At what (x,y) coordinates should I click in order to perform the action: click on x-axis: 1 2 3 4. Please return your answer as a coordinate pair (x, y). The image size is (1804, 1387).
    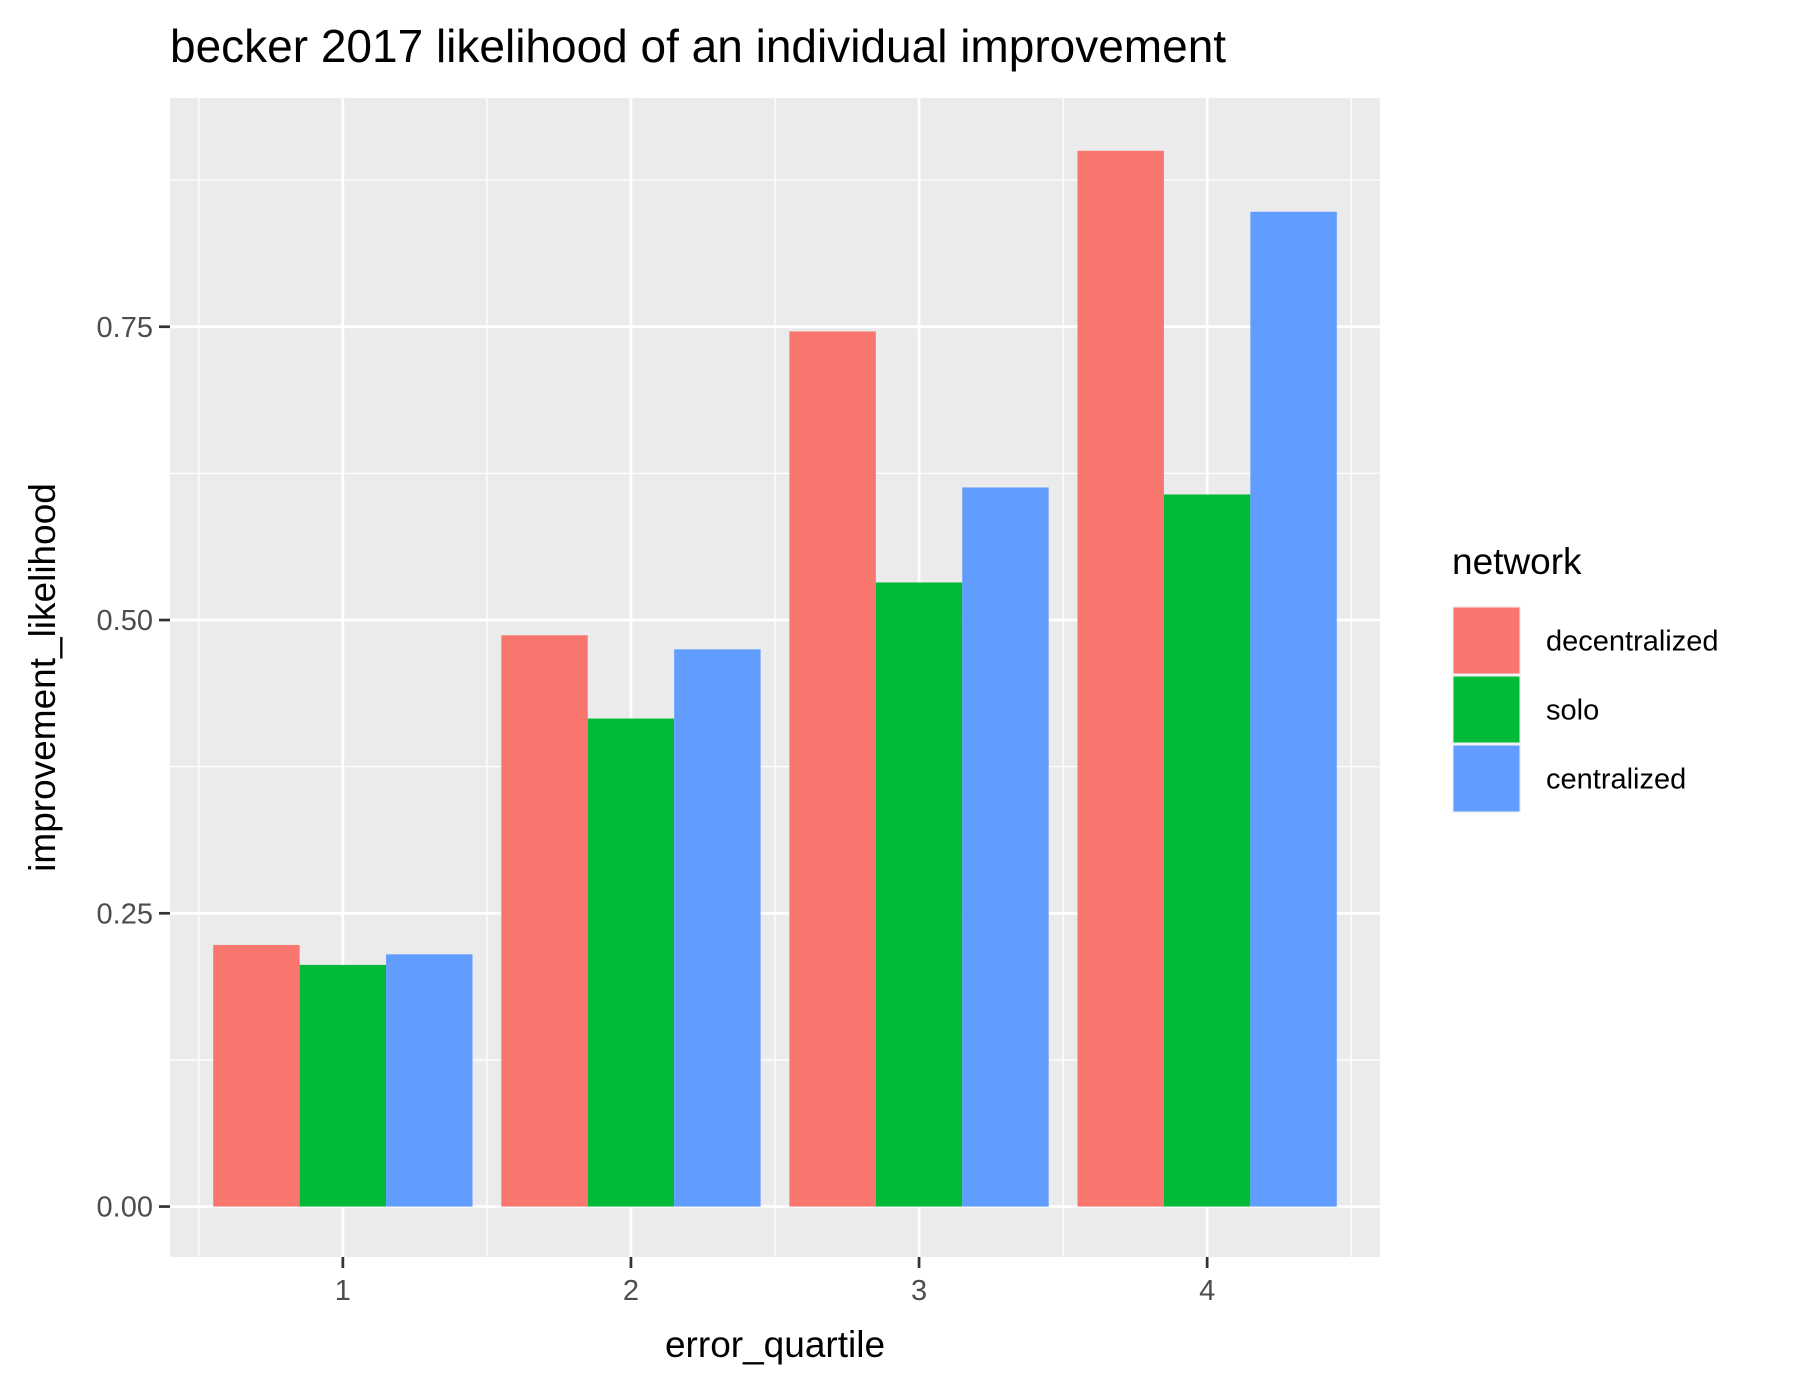
    Looking at the image, I should click on (775, 1282).